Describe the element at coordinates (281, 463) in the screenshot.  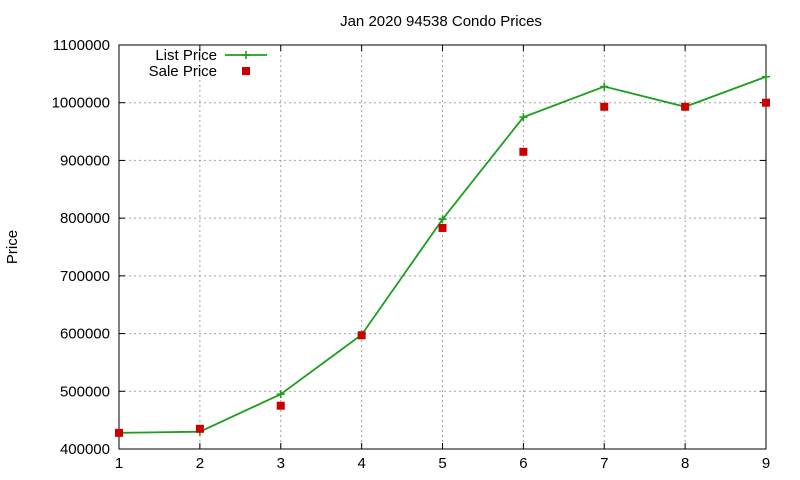
I see `x-tick-label: 3` at that location.